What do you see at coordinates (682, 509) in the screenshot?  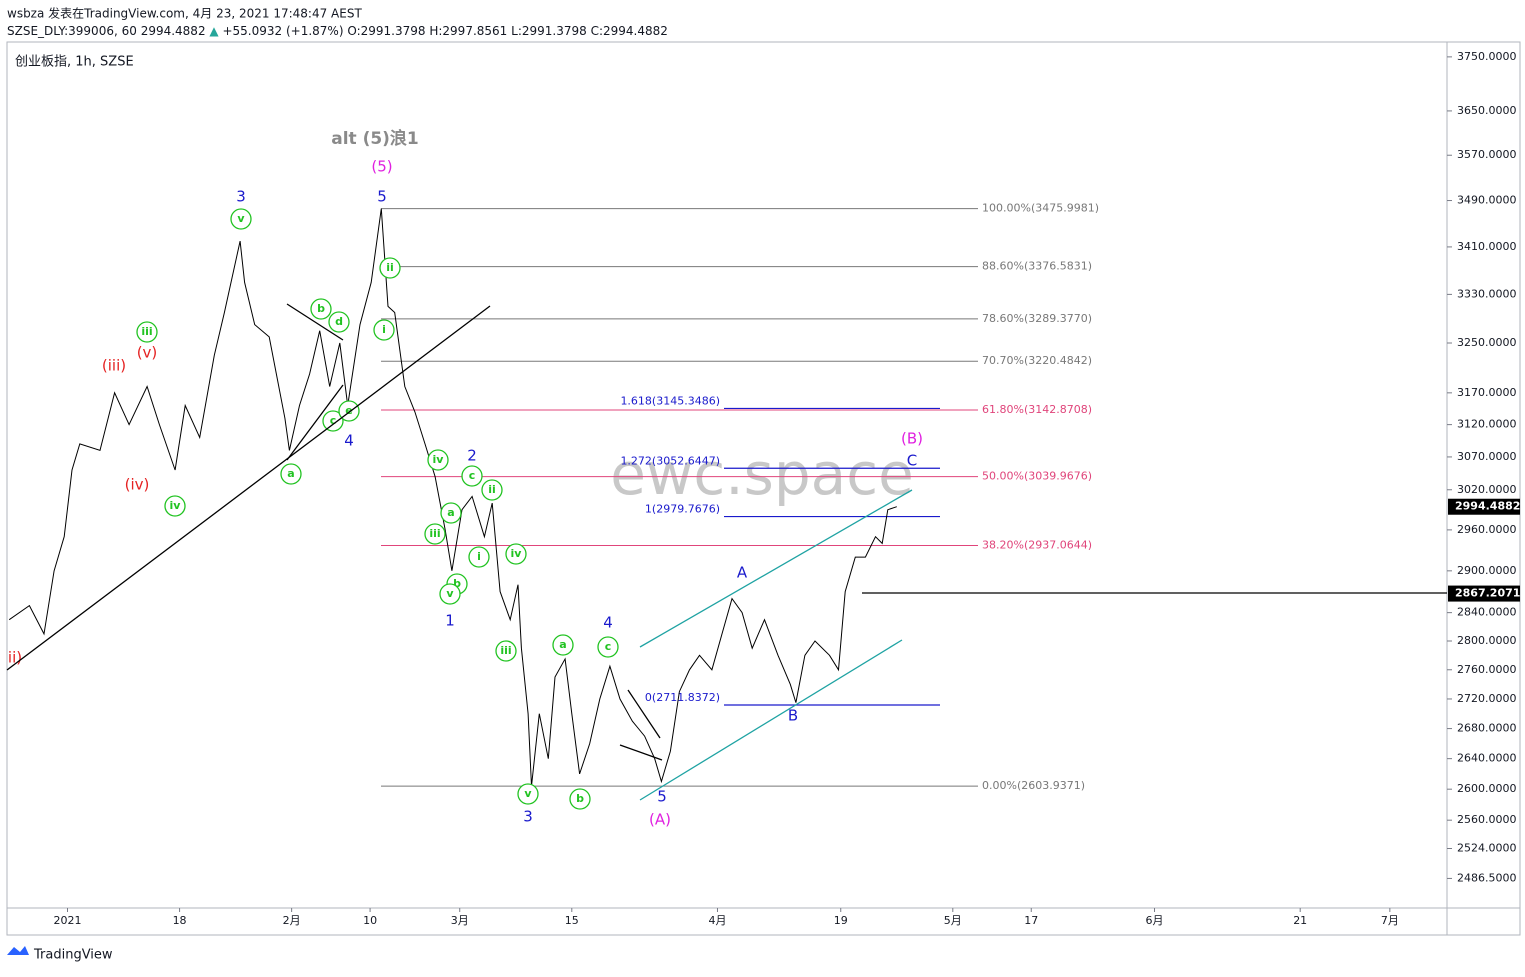 I see `extension-label: 1(2979.7676)` at bounding box center [682, 509].